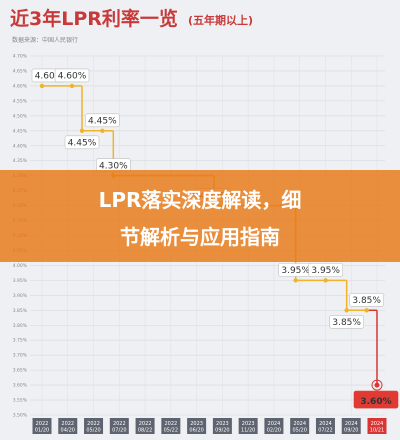 Image resolution: width=400 pixels, height=440 pixels. Describe the element at coordinates (145, 431) in the screenshot. I see `x-label-date: 08/22` at that location.